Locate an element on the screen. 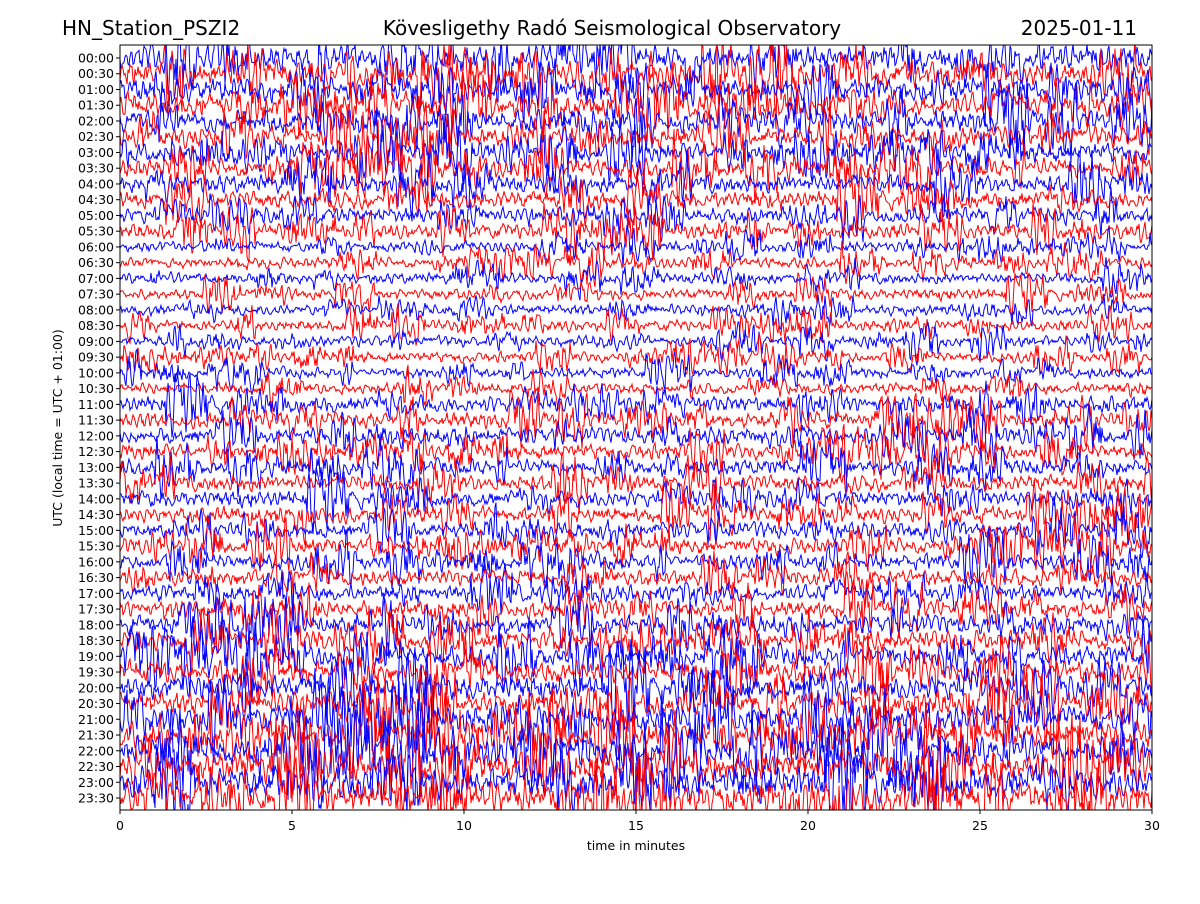 Image resolution: width=1200 pixels, height=904 pixels. x-tick-label: 5 is located at coordinates (292, 825).